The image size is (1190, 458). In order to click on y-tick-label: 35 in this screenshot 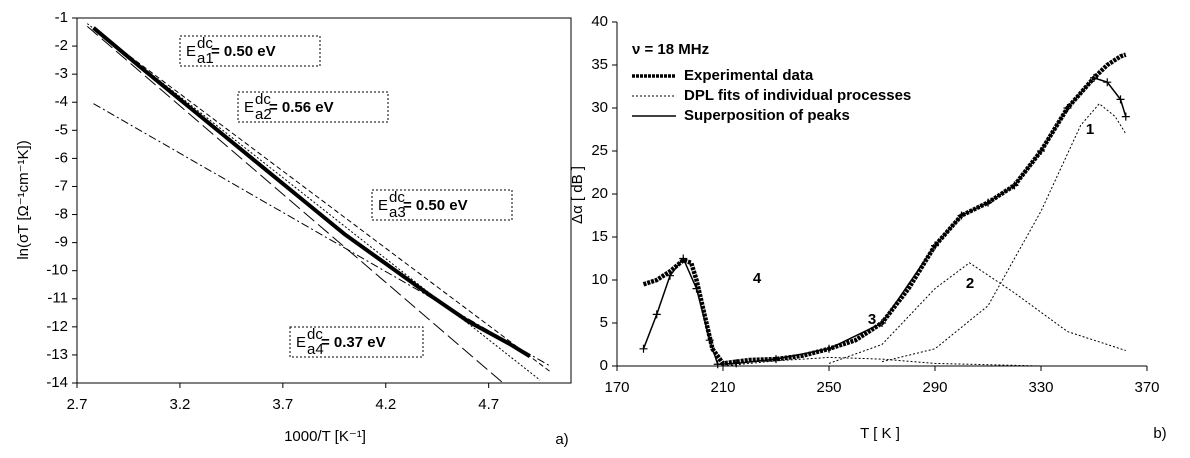, I will do `click(599, 64)`.